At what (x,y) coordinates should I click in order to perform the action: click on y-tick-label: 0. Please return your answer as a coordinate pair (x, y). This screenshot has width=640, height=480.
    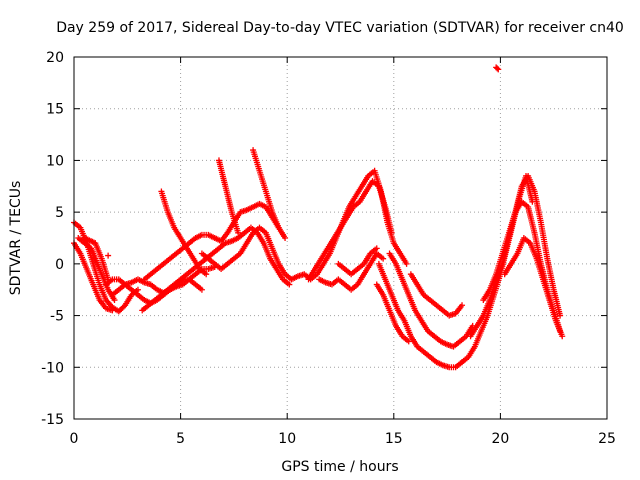
    Looking at the image, I should click on (59, 265).